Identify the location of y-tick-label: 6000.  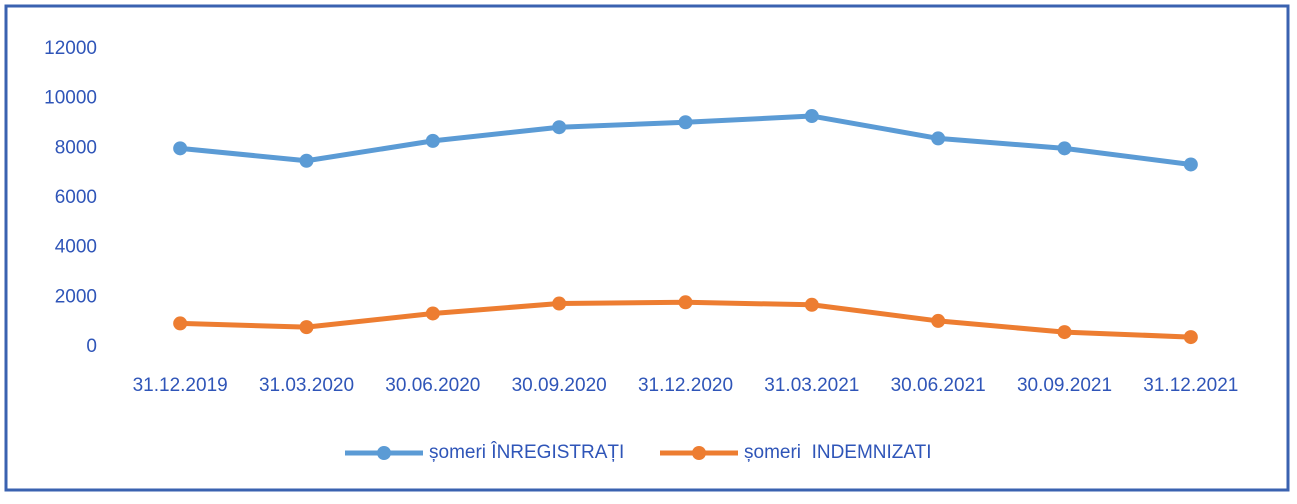
(76, 197).